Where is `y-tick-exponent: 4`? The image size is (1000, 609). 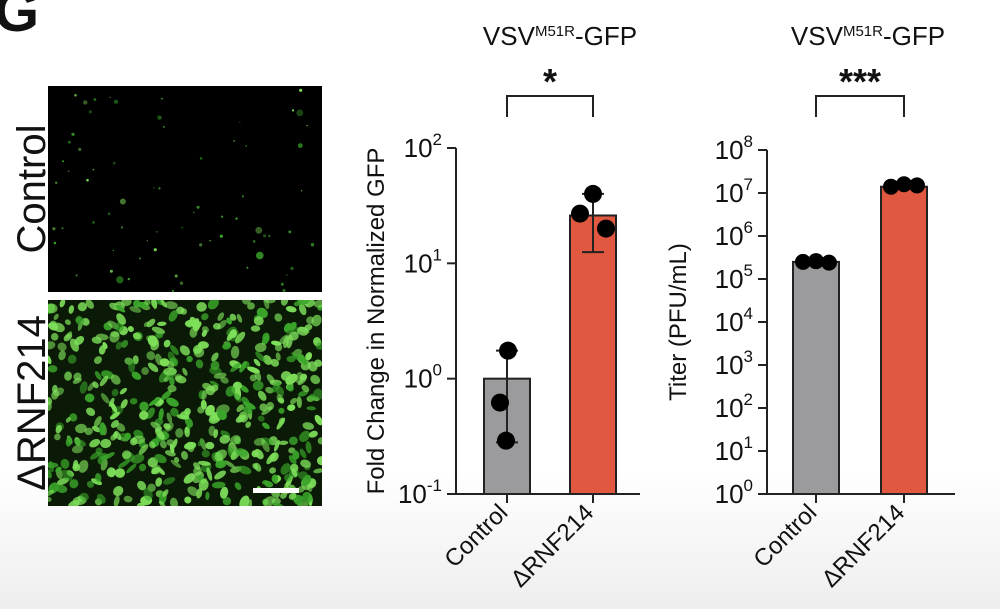
y-tick-exponent: 4 is located at coordinates (748, 313).